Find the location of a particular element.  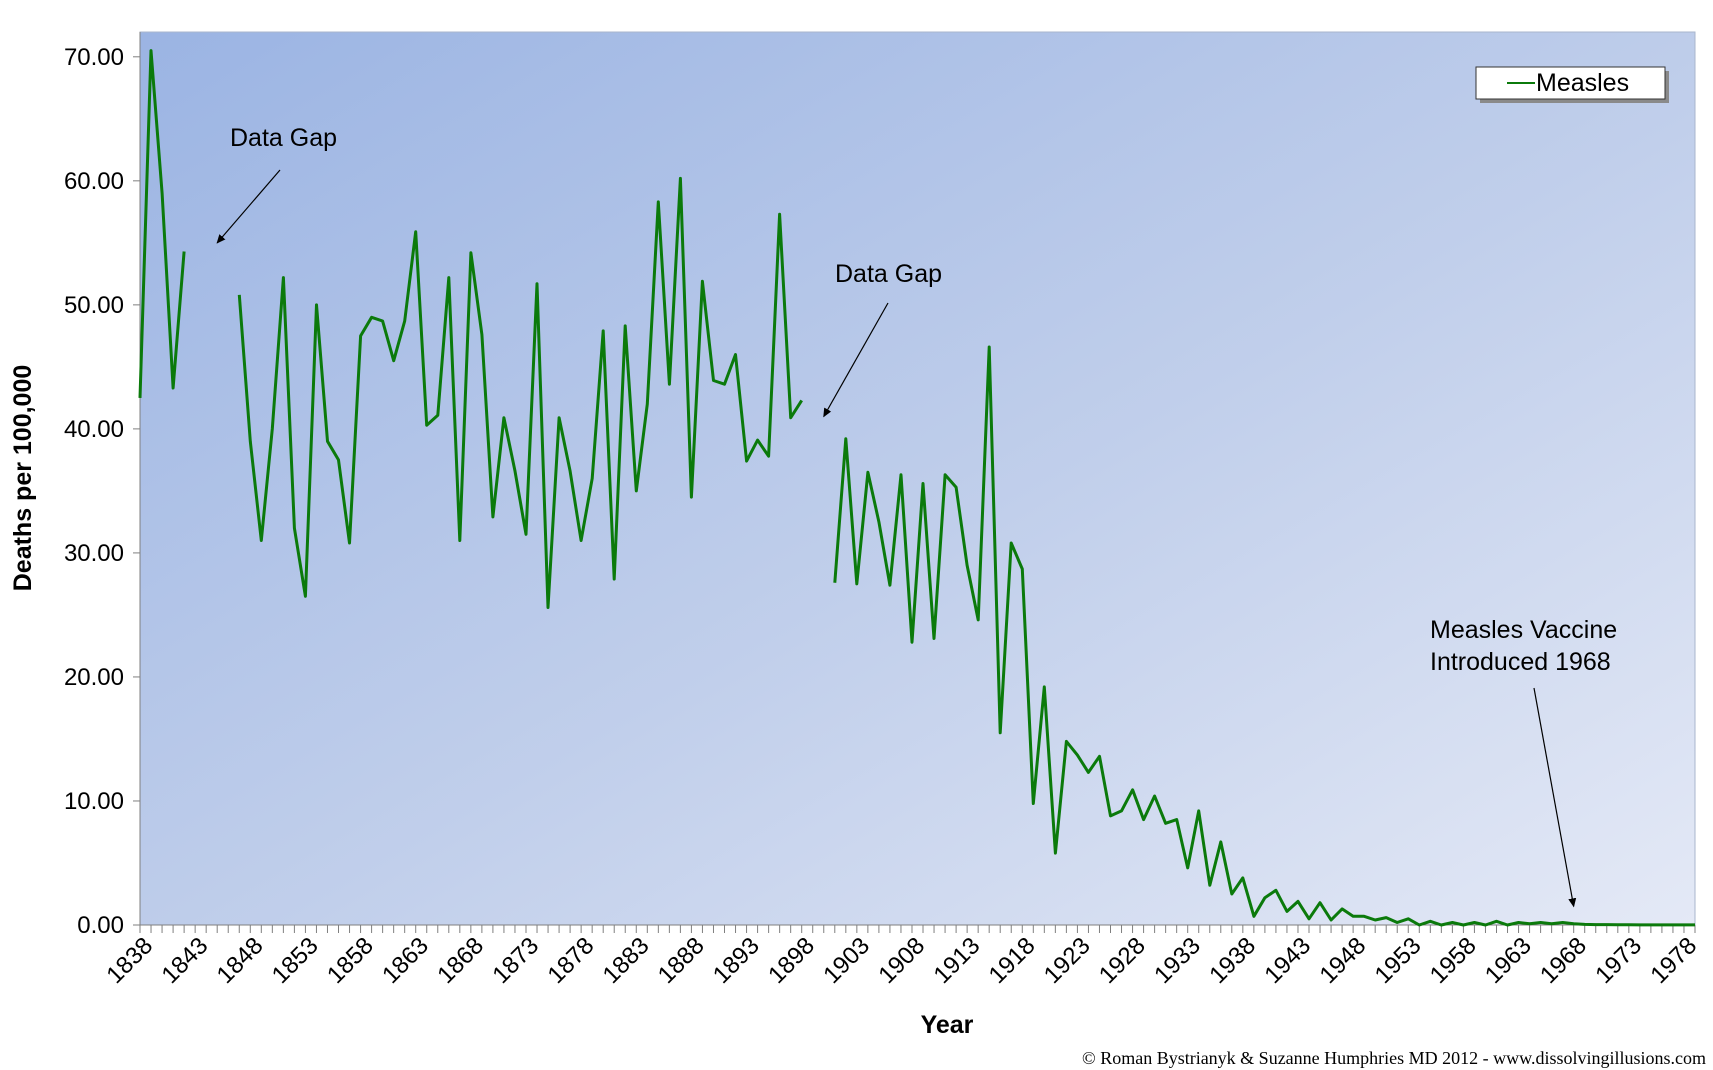

x-tick-label: 1893 is located at coordinates (736, 960).